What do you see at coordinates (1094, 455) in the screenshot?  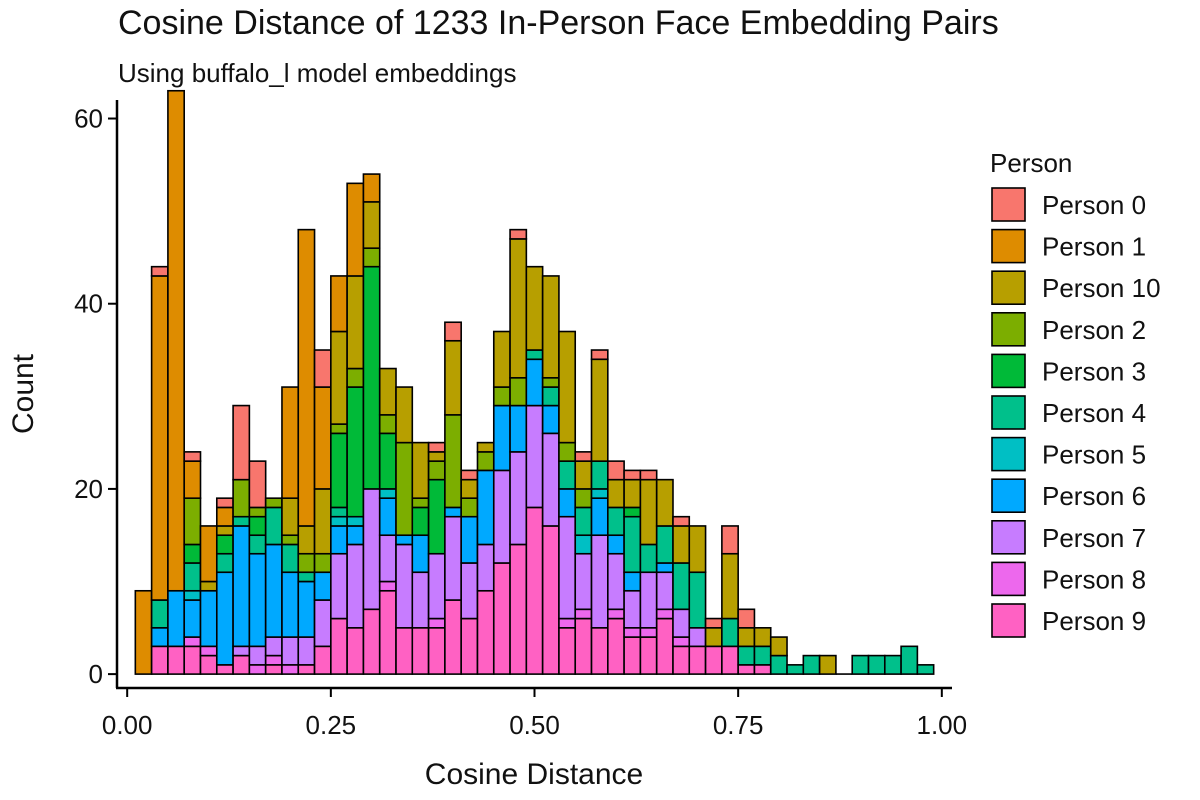 I see `legend-label: Person 5` at bounding box center [1094, 455].